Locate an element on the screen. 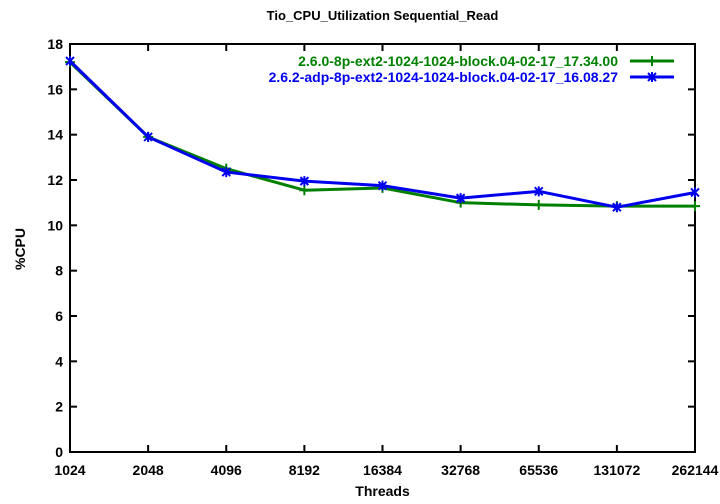  x-tick-label: 16384 is located at coordinates (382, 470).